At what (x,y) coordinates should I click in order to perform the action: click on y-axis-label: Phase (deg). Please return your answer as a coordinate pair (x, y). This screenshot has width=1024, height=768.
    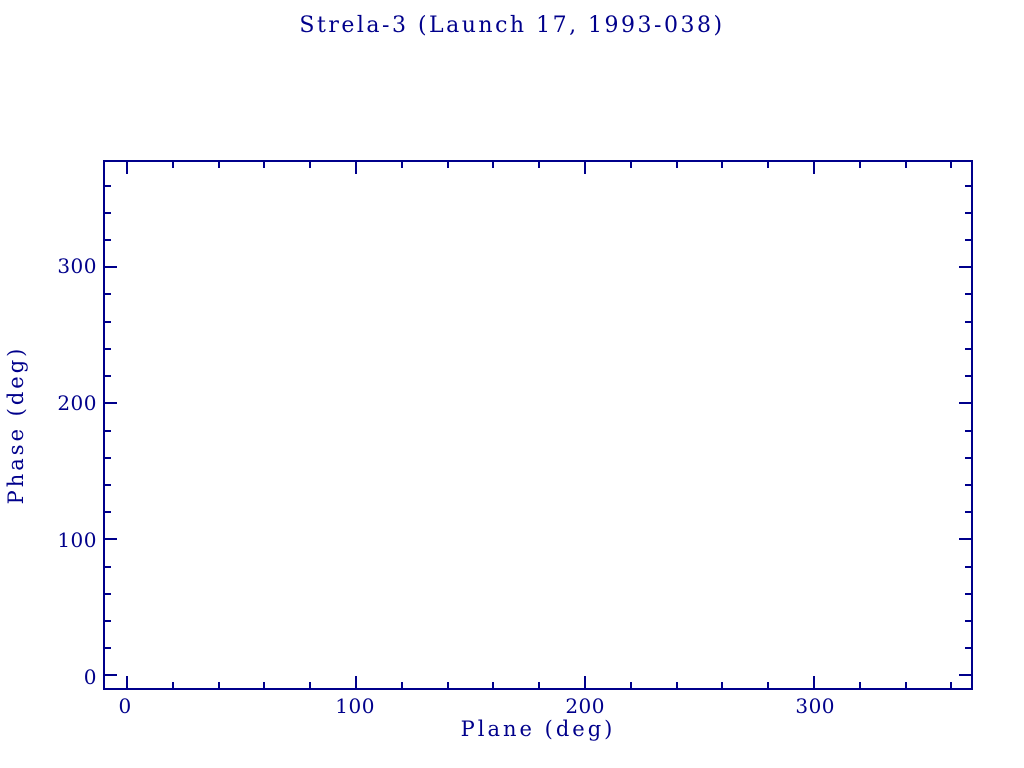
    Looking at the image, I should click on (16, 425).